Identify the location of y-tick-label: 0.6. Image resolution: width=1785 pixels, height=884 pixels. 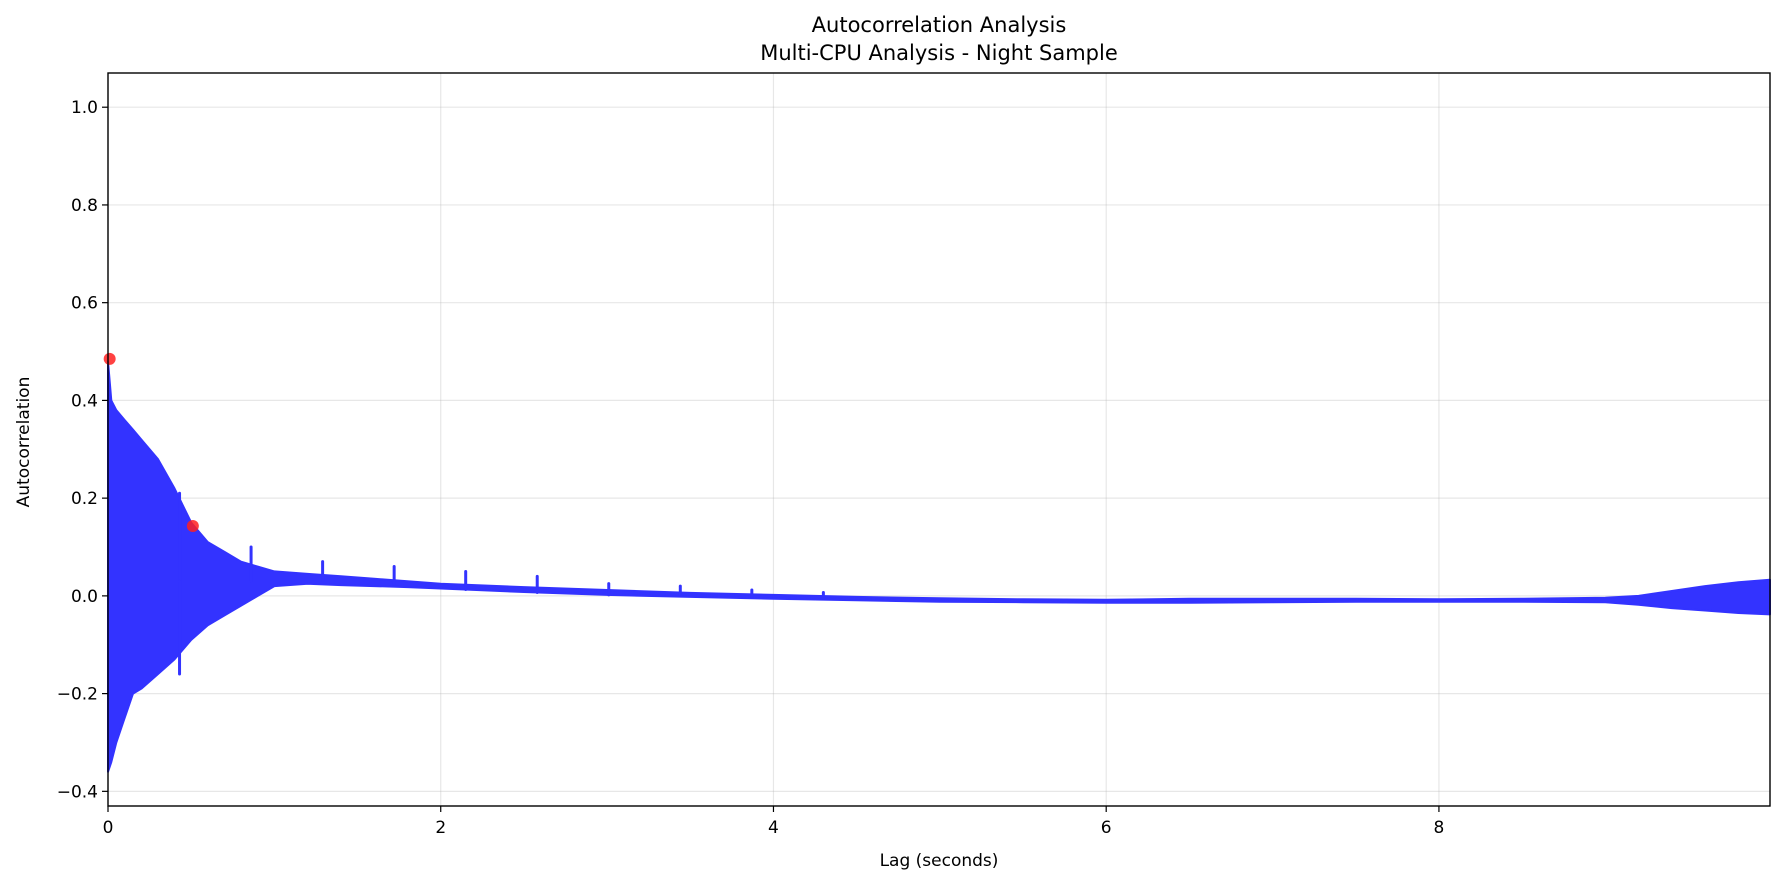
(84, 304).